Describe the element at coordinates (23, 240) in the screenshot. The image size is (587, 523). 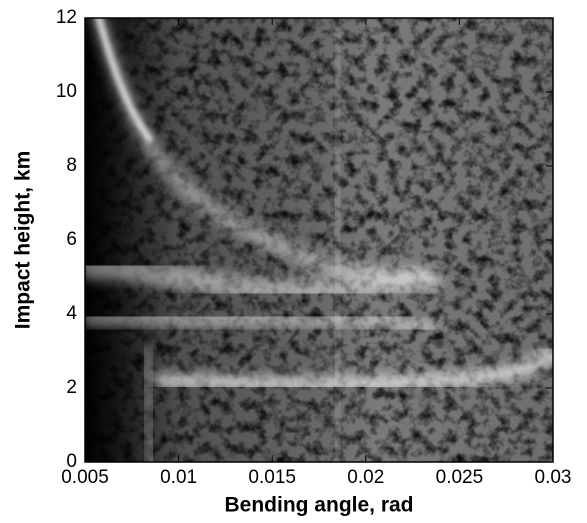
I see `y-axis-label: Impact height, km` at that location.